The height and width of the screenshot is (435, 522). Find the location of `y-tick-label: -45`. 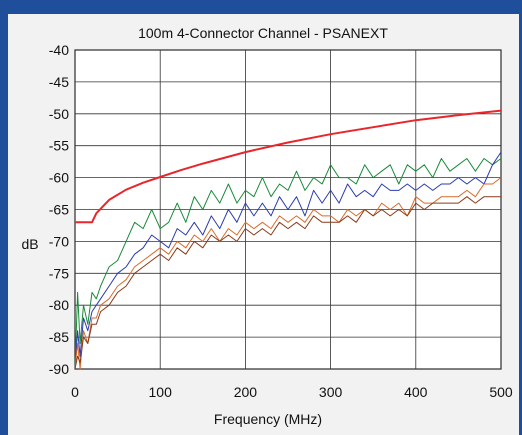

y-tick-label: -45 is located at coordinates (59, 82).